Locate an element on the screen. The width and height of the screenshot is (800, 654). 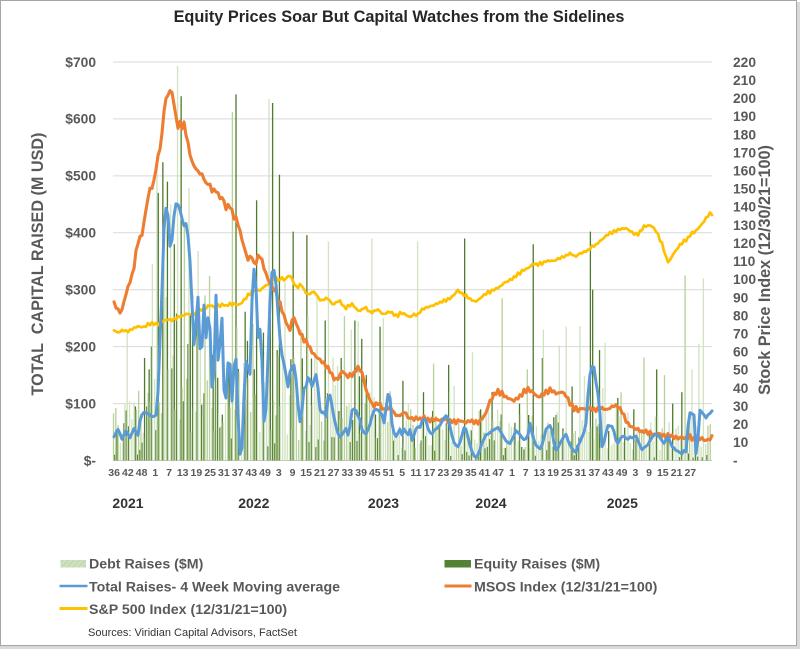
svg-text: $400 is located at coordinates (80, 233).